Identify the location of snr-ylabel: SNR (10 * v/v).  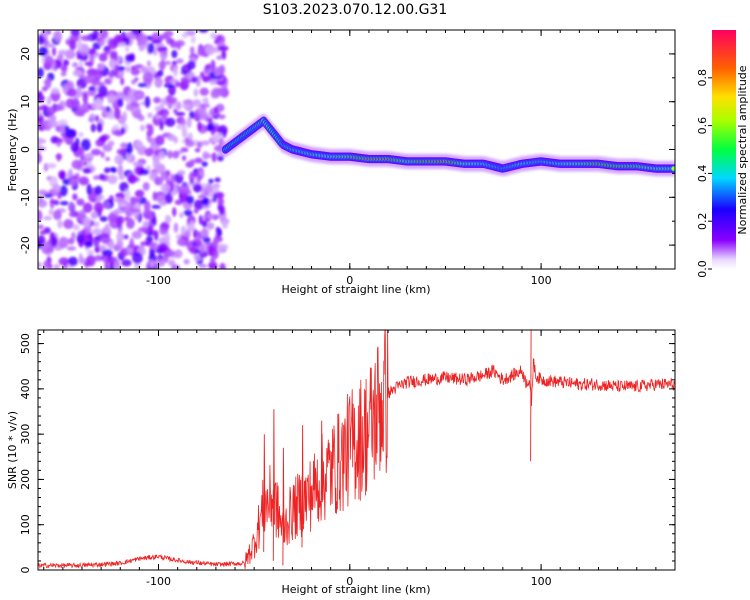
(12, 450).